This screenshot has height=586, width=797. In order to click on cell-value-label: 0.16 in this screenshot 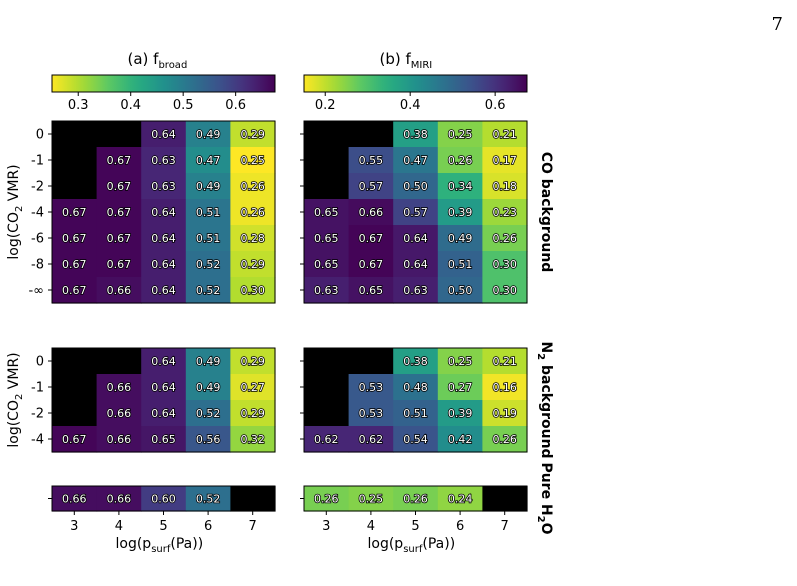, I will do `click(504, 387)`.